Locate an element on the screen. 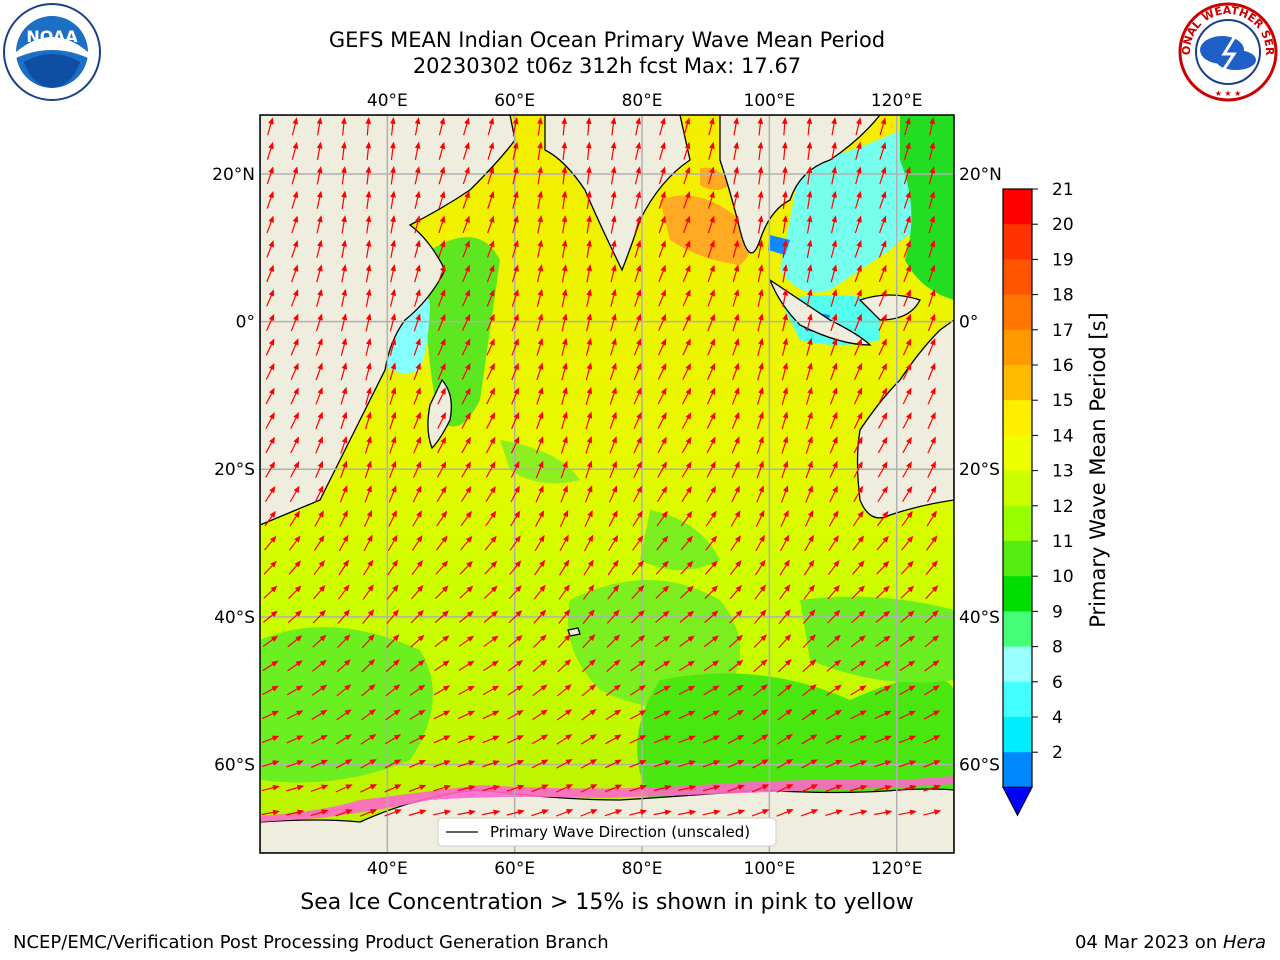 This screenshot has width=1280, height=960. lat-tick-label: 40°S is located at coordinates (234, 618).